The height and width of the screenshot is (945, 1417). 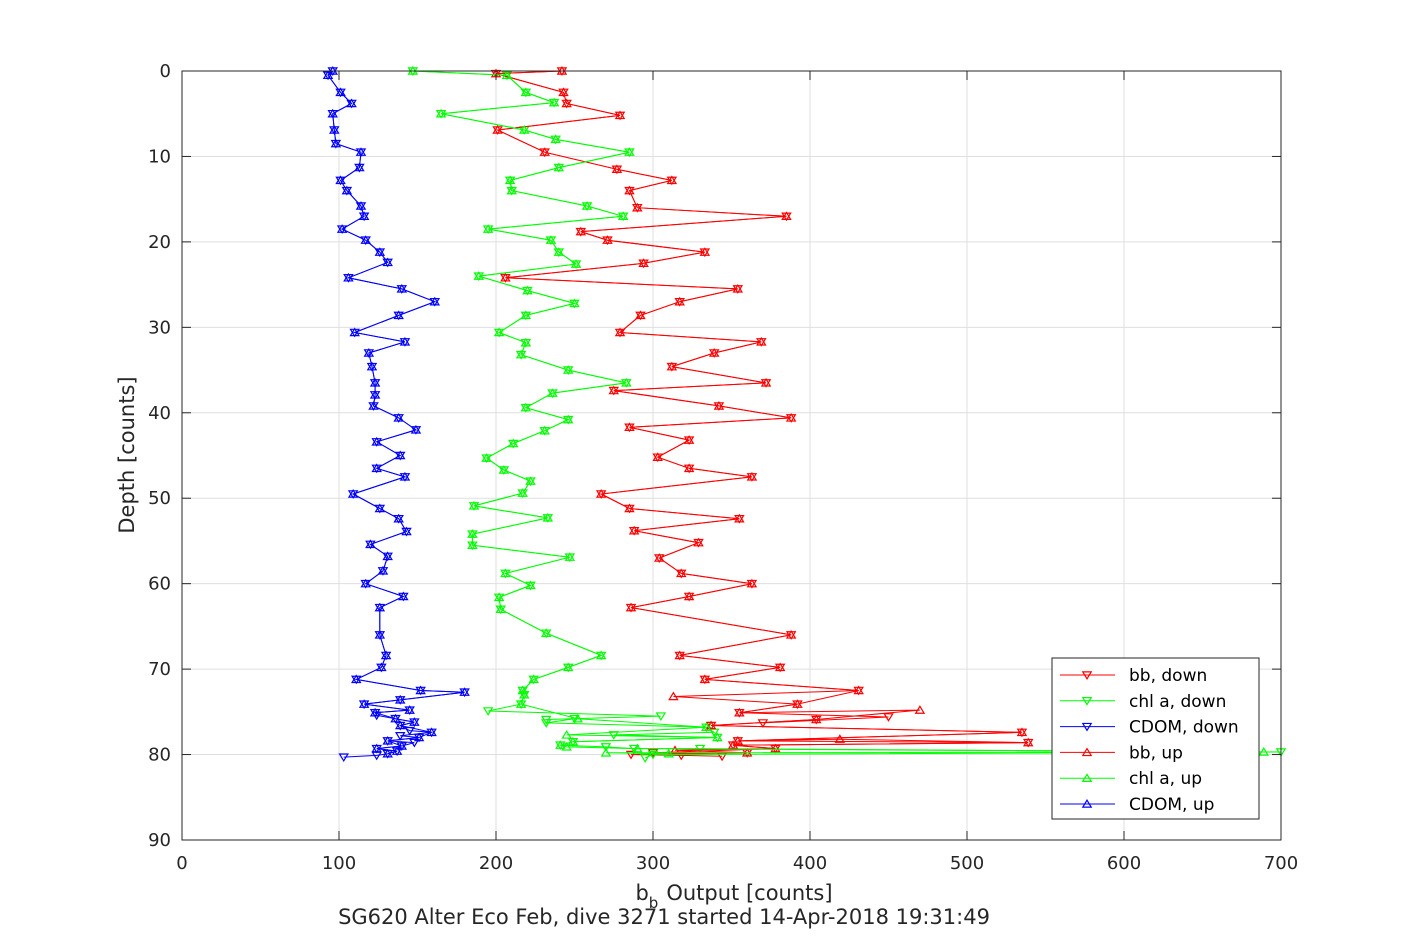 I want to click on legend-item-cdom-down: CDOM, down, so click(x=1149, y=728).